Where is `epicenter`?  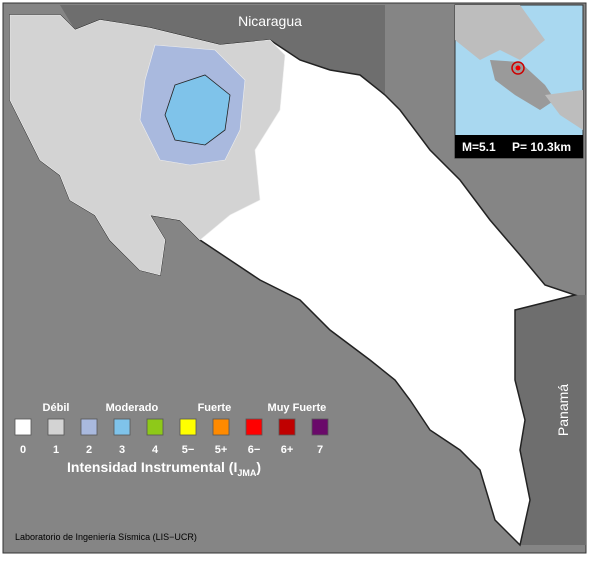 epicenter is located at coordinates (518, 68).